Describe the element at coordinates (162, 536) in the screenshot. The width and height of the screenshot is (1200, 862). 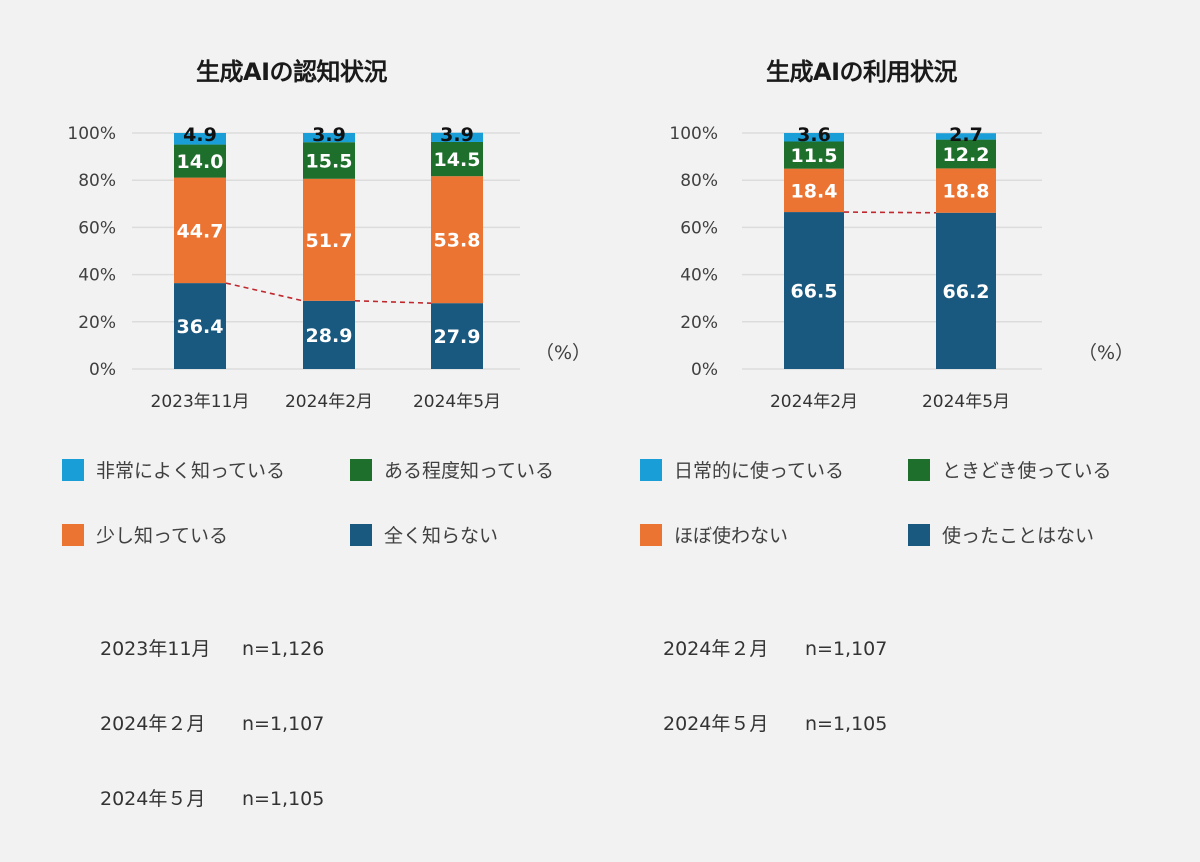
I see `legend-label: 少し知っている` at that location.